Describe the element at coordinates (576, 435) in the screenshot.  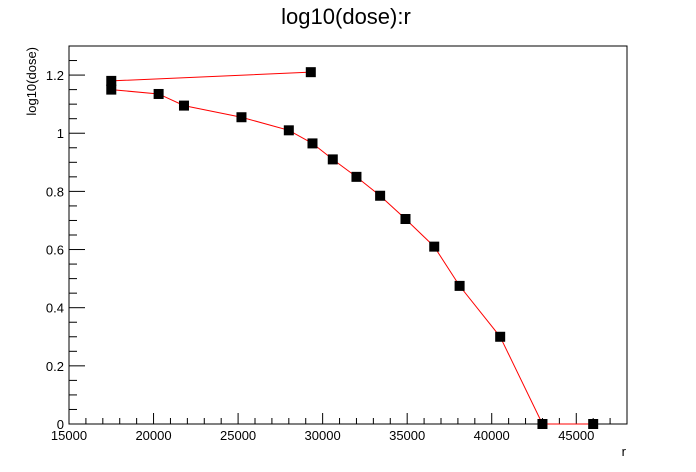
I see `x-tick-label: 45000` at that location.